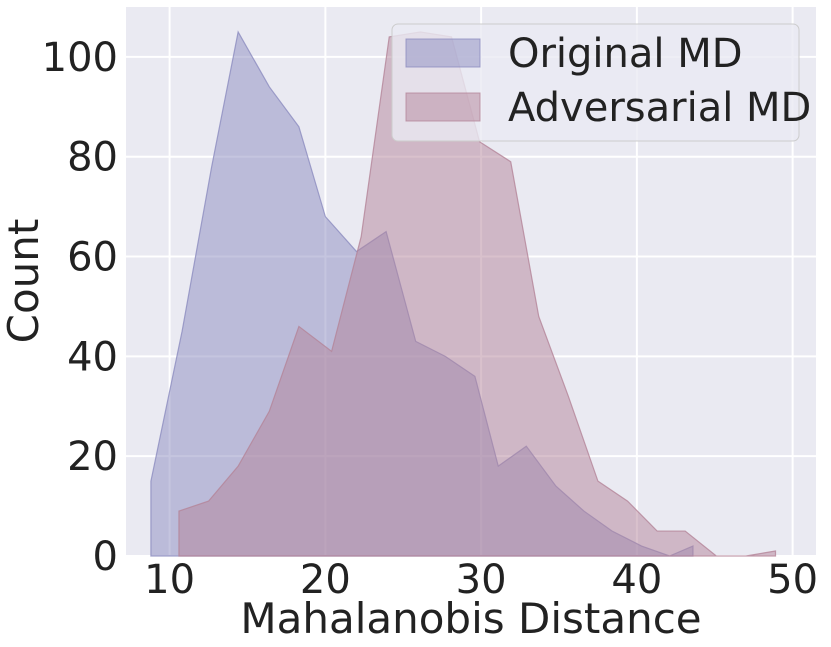 The image size is (831, 647). I want to click on x-tick-labels: 10 20 30 40 50, so click(481, 580).